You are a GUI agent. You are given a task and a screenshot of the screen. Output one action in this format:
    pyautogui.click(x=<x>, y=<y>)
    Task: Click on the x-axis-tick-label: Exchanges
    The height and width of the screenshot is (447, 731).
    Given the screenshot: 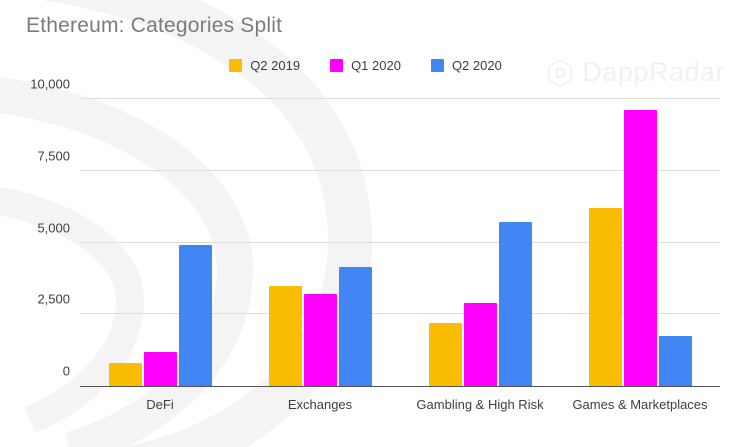 What is the action you would take?
    pyautogui.click(x=320, y=404)
    